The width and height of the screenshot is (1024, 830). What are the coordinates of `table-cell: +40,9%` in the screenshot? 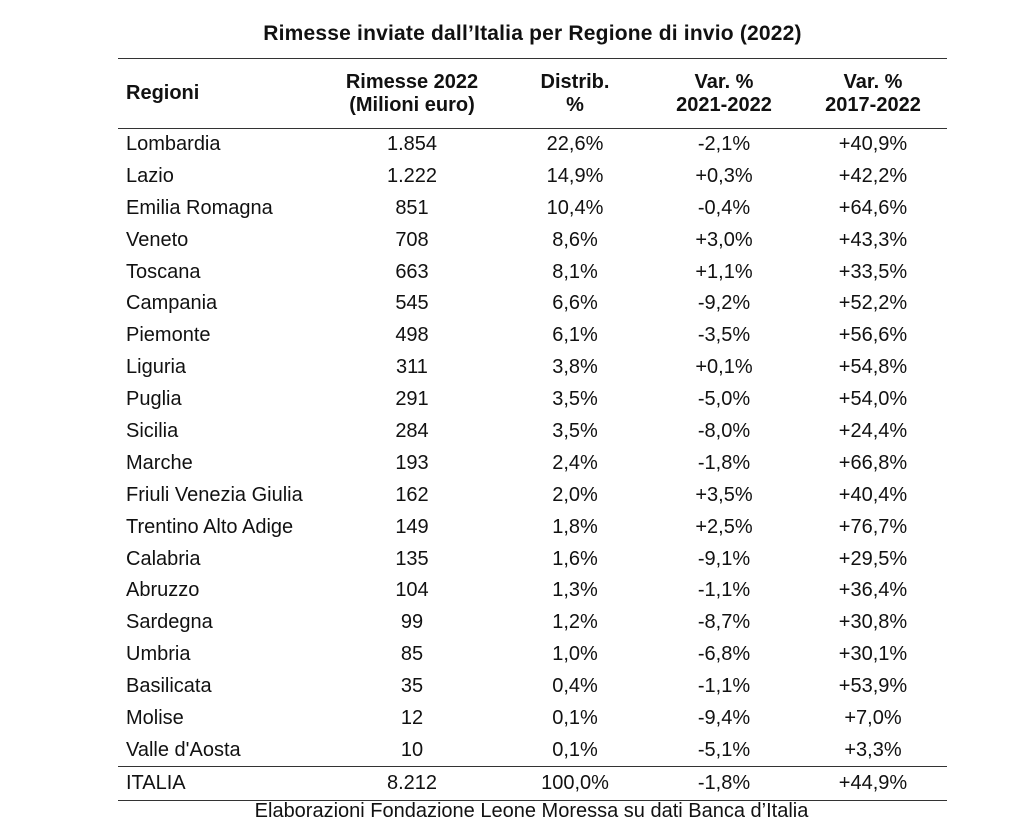 It's located at (873, 144).